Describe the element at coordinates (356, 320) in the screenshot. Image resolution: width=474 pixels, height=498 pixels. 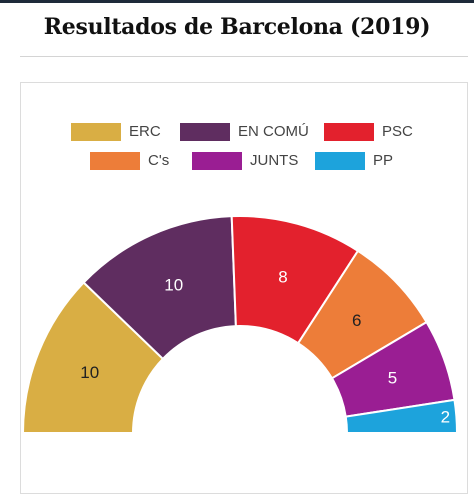
I see `seat-label-c-s: 6` at that location.